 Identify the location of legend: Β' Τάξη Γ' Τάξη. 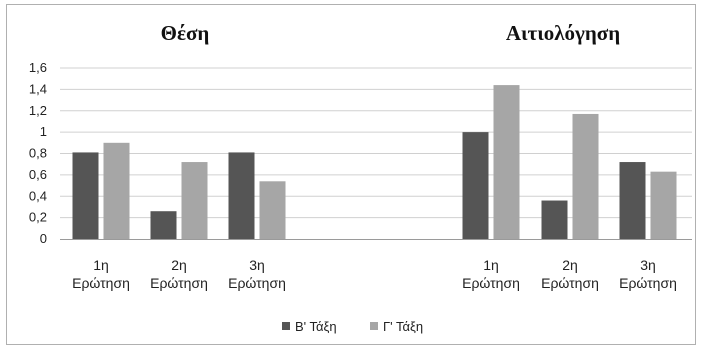
(352, 326).